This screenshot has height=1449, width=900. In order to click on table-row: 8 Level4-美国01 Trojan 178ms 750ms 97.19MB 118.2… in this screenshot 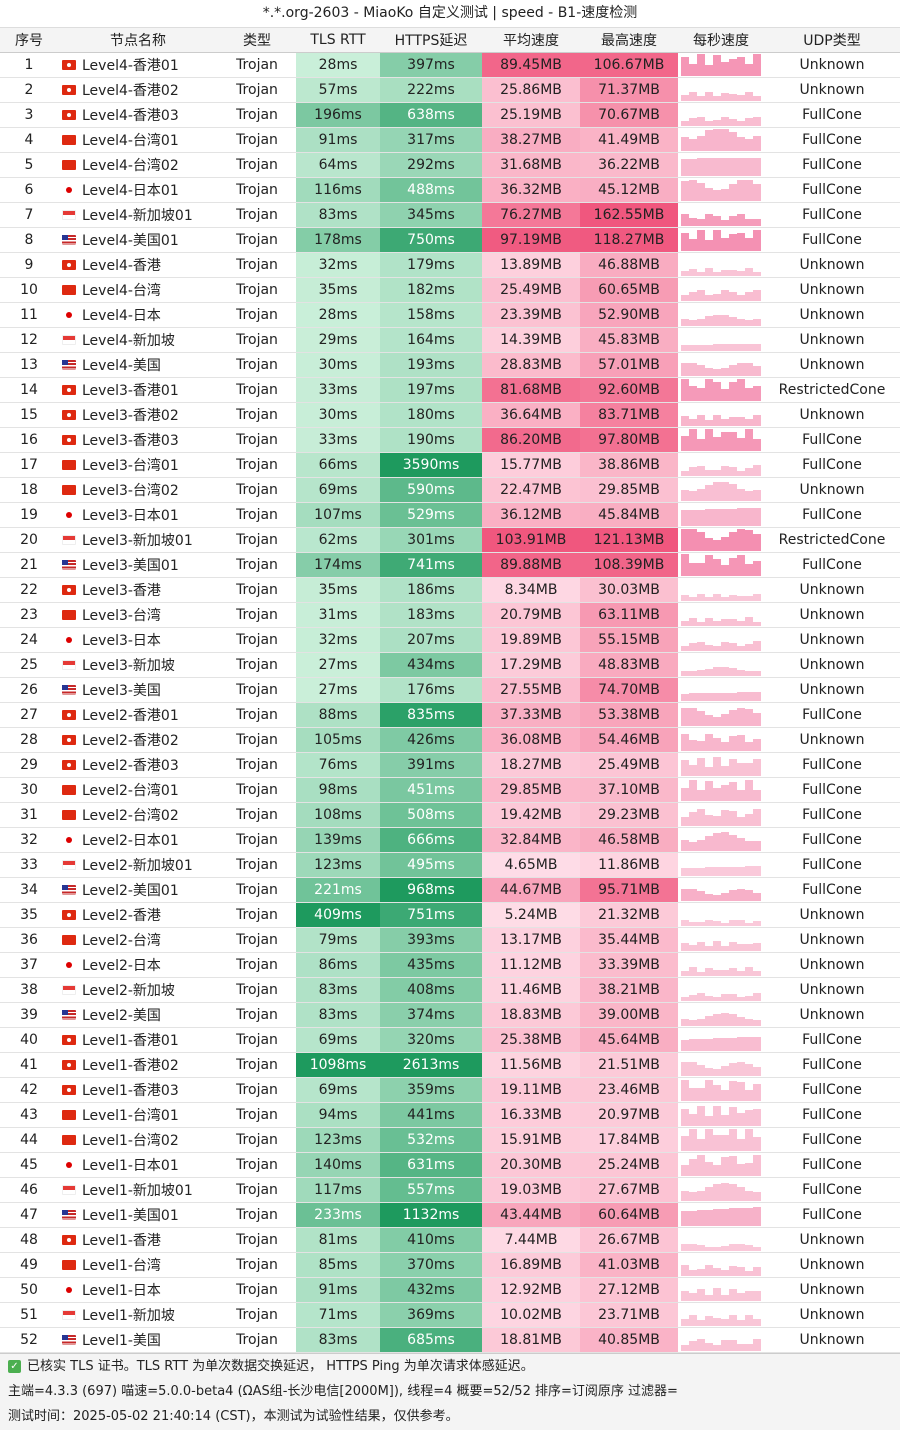, I will do `click(450, 240)`.